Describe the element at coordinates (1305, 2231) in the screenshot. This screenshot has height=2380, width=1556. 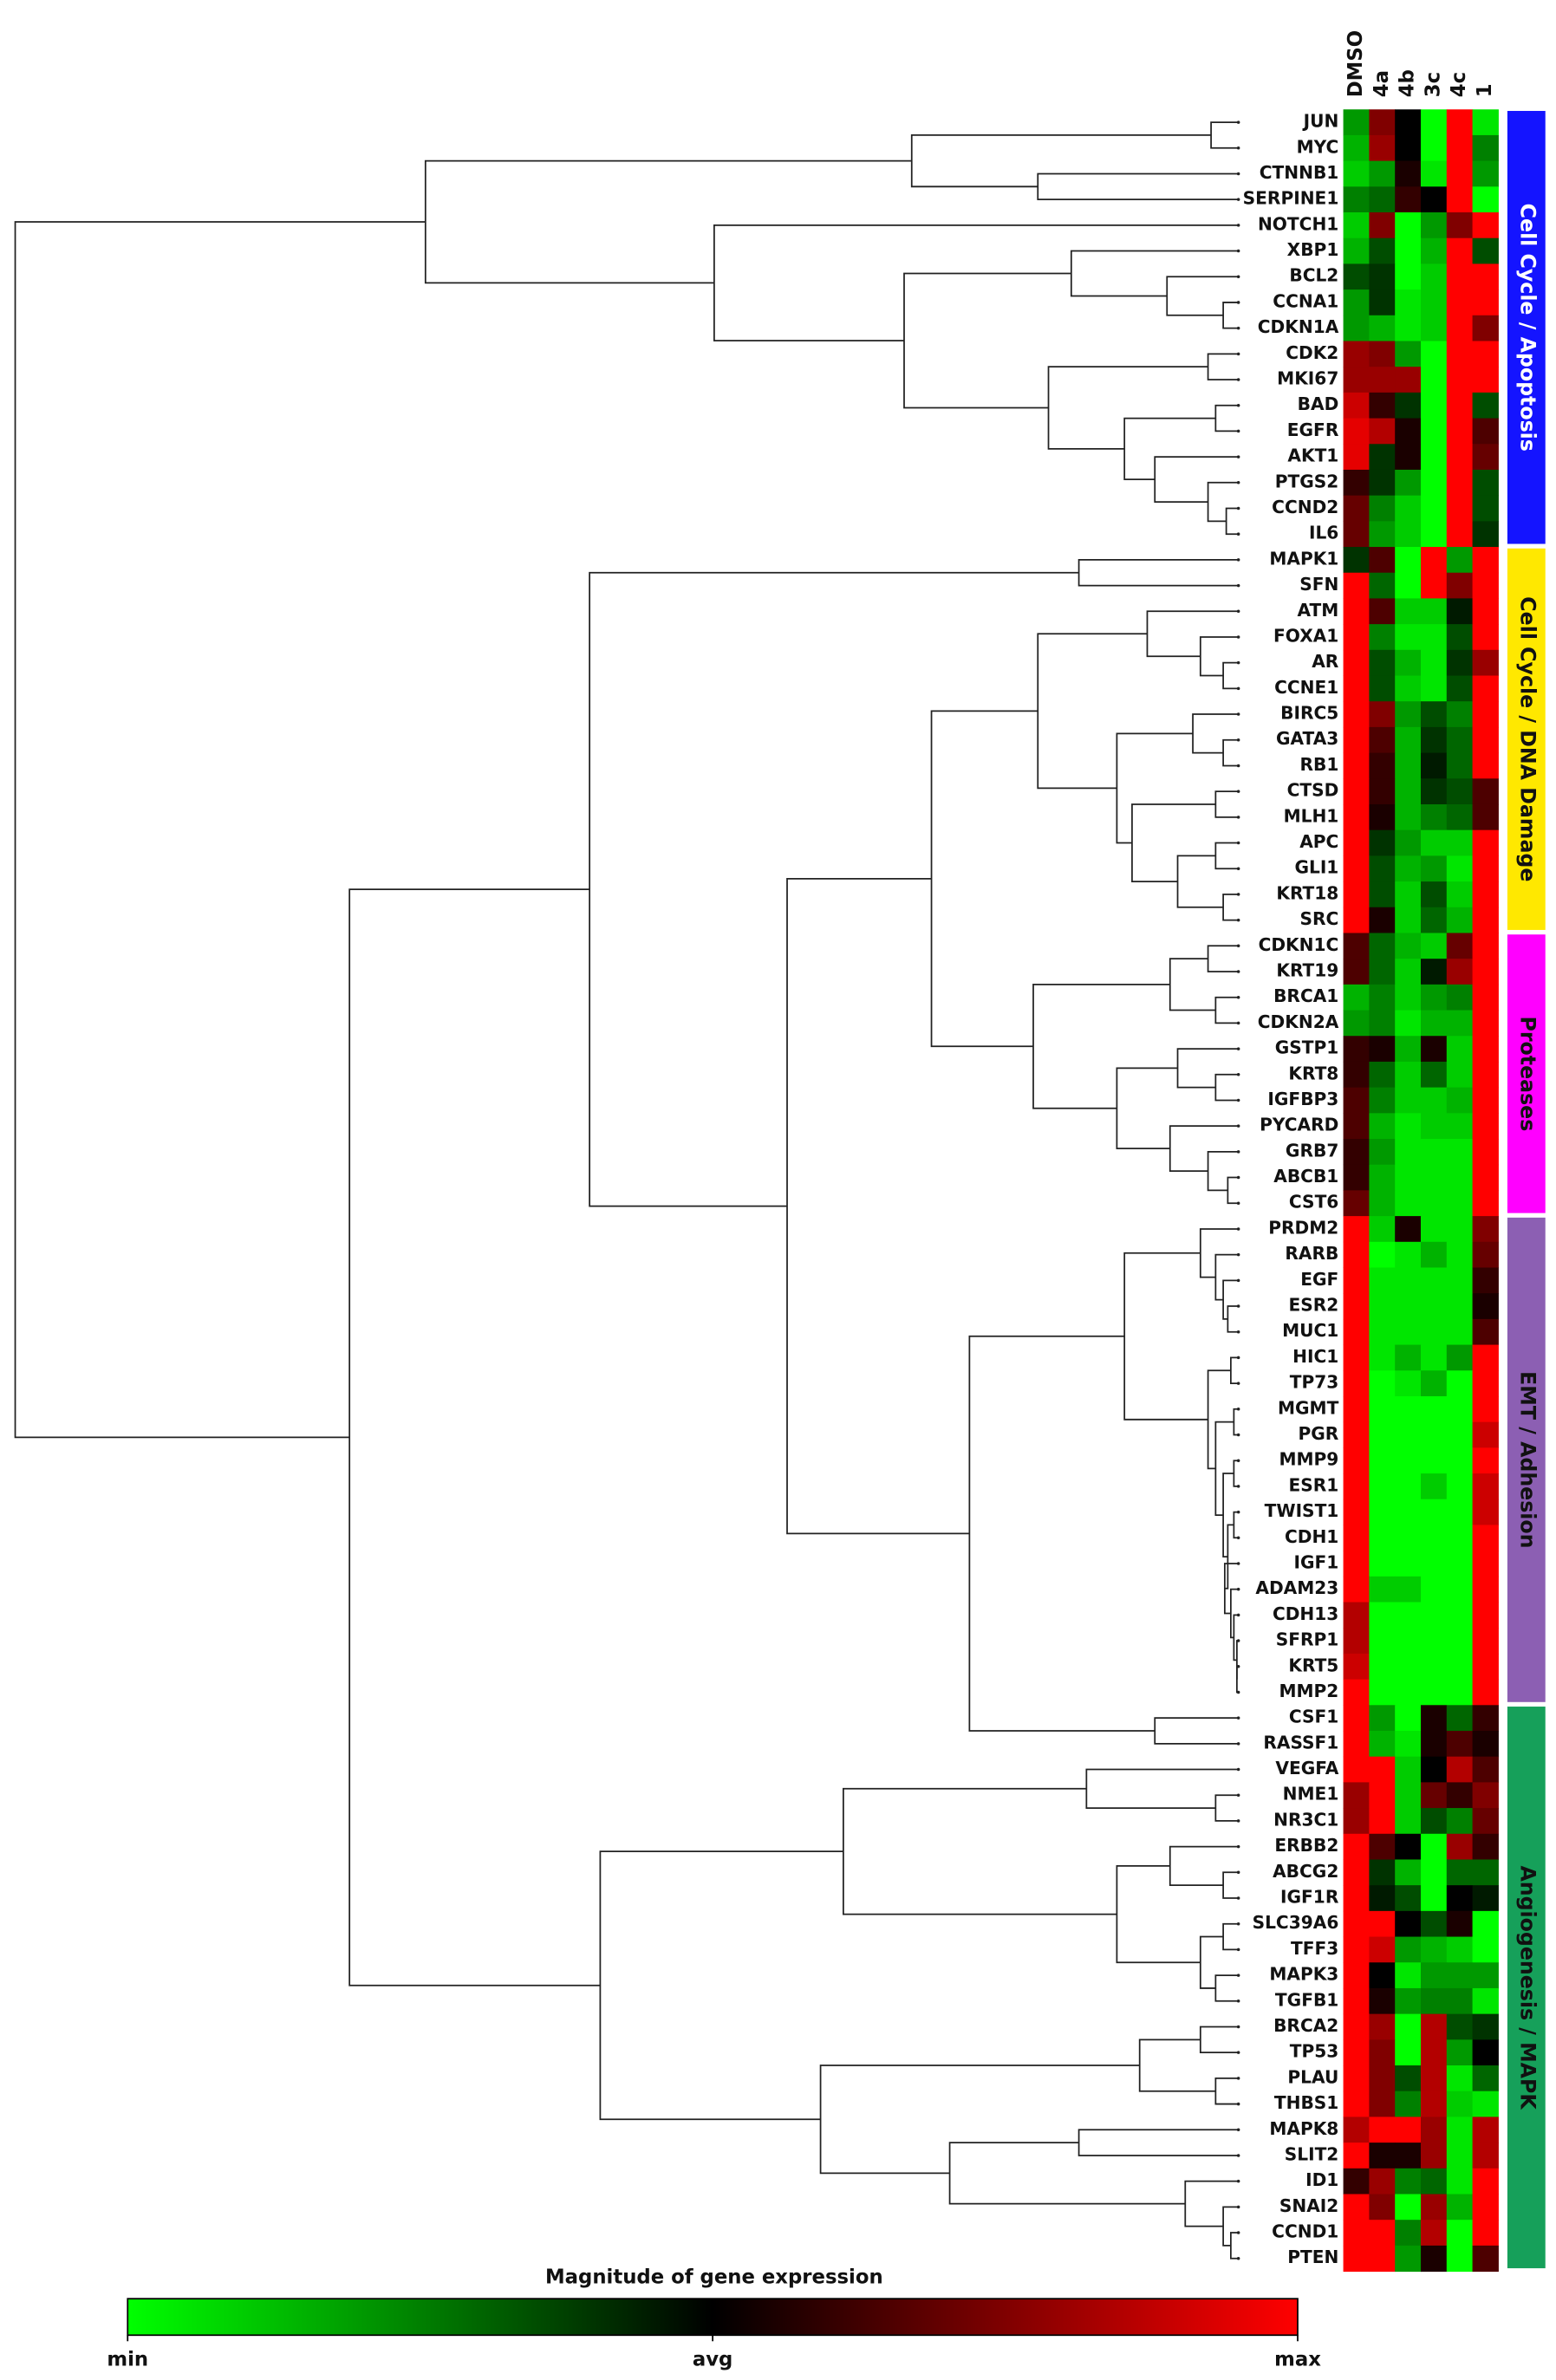
I see `gene-label: CCND1` at that location.